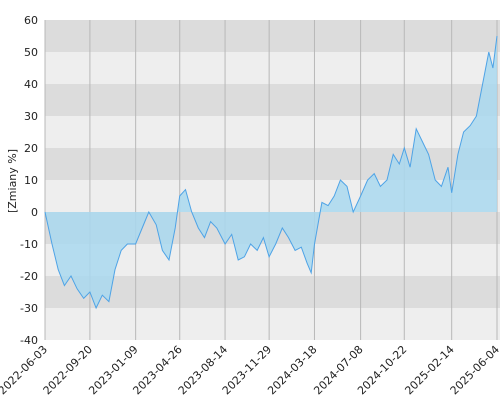 The width and height of the screenshot is (500, 400). I want to click on y-tick-label: -40, so click(29, 340).